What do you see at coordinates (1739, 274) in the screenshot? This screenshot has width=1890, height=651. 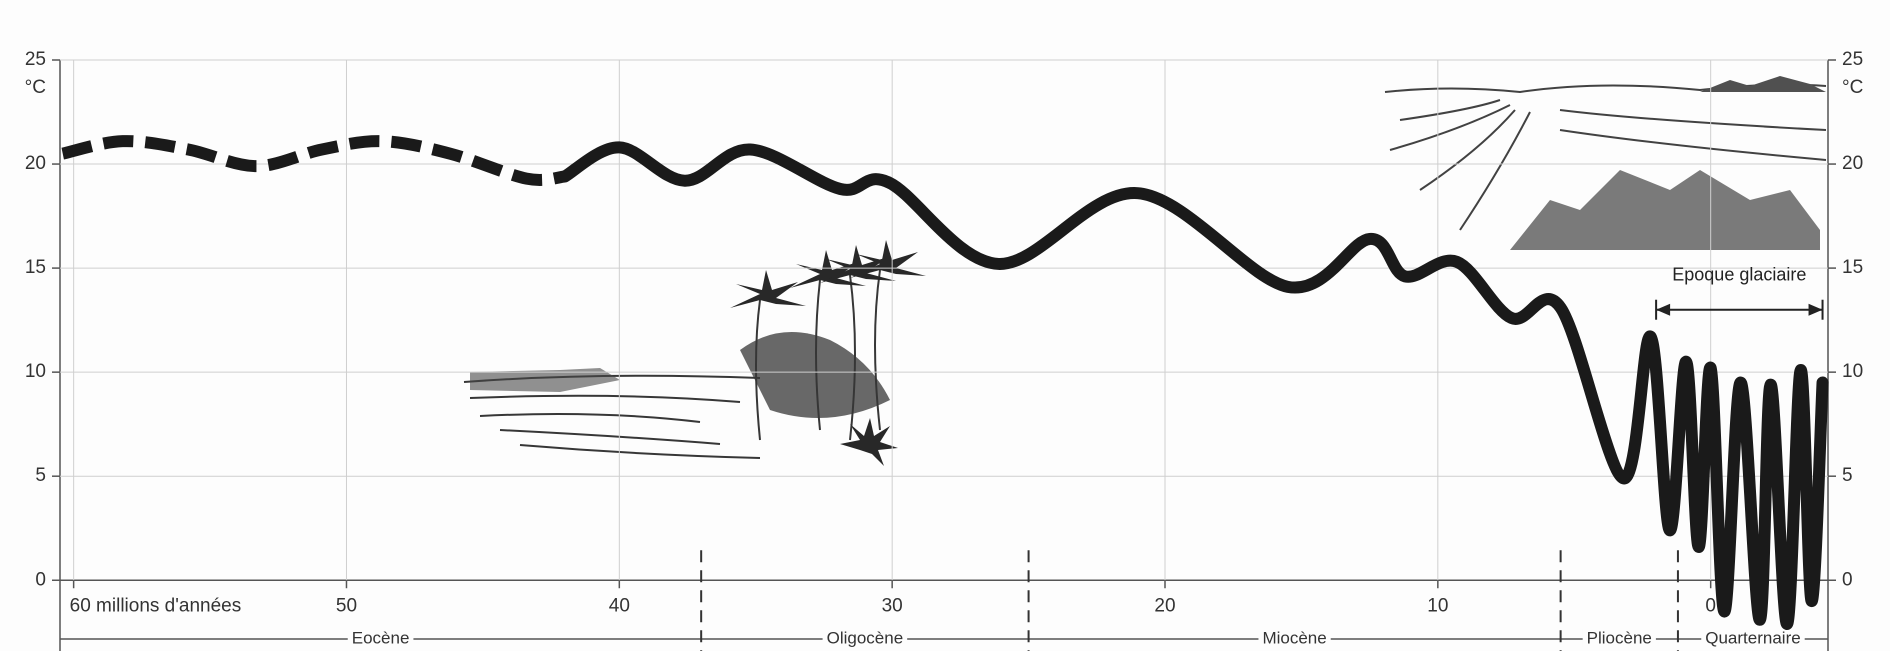 I see `annotation-text: Epoque glaciaire` at bounding box center [1739, 274].